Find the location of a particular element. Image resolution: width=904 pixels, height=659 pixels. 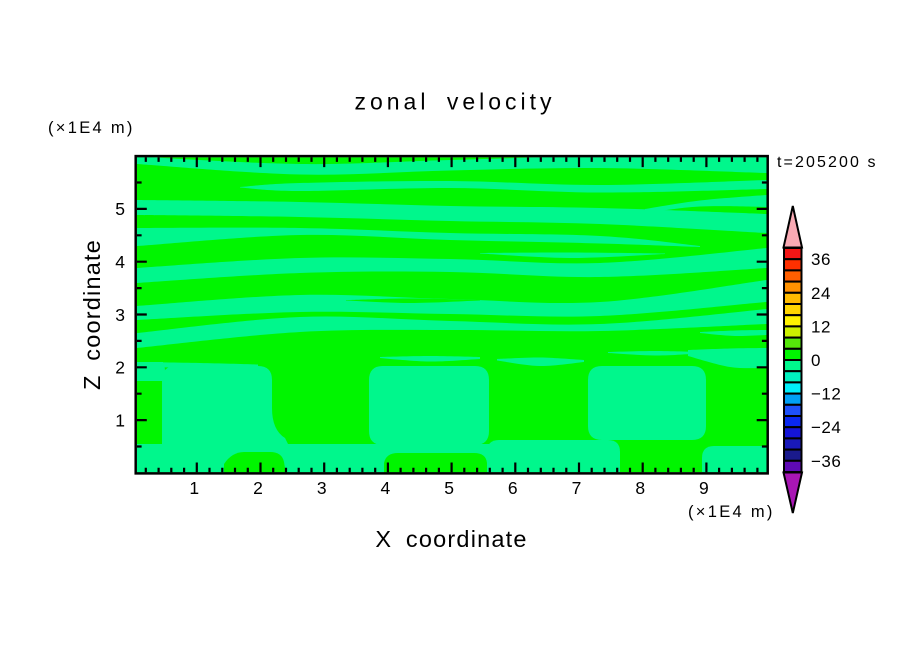

svg-text: Z coordinate is located at coordinates (92, 314).